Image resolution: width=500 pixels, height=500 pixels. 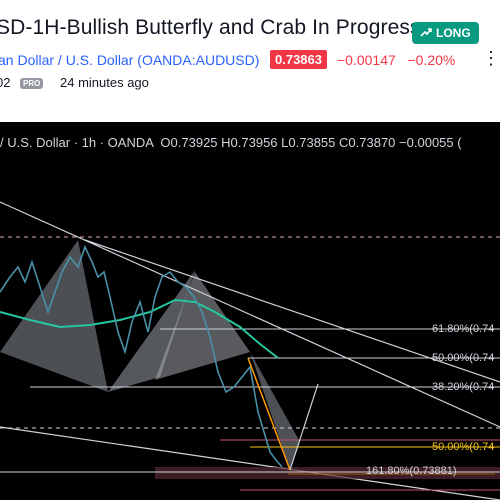 What do you see at coordinates (411, 471) in the screenshot?
I see `fib-label-1618: 161.80%(0.73881)` at bounding box center [411, 471].